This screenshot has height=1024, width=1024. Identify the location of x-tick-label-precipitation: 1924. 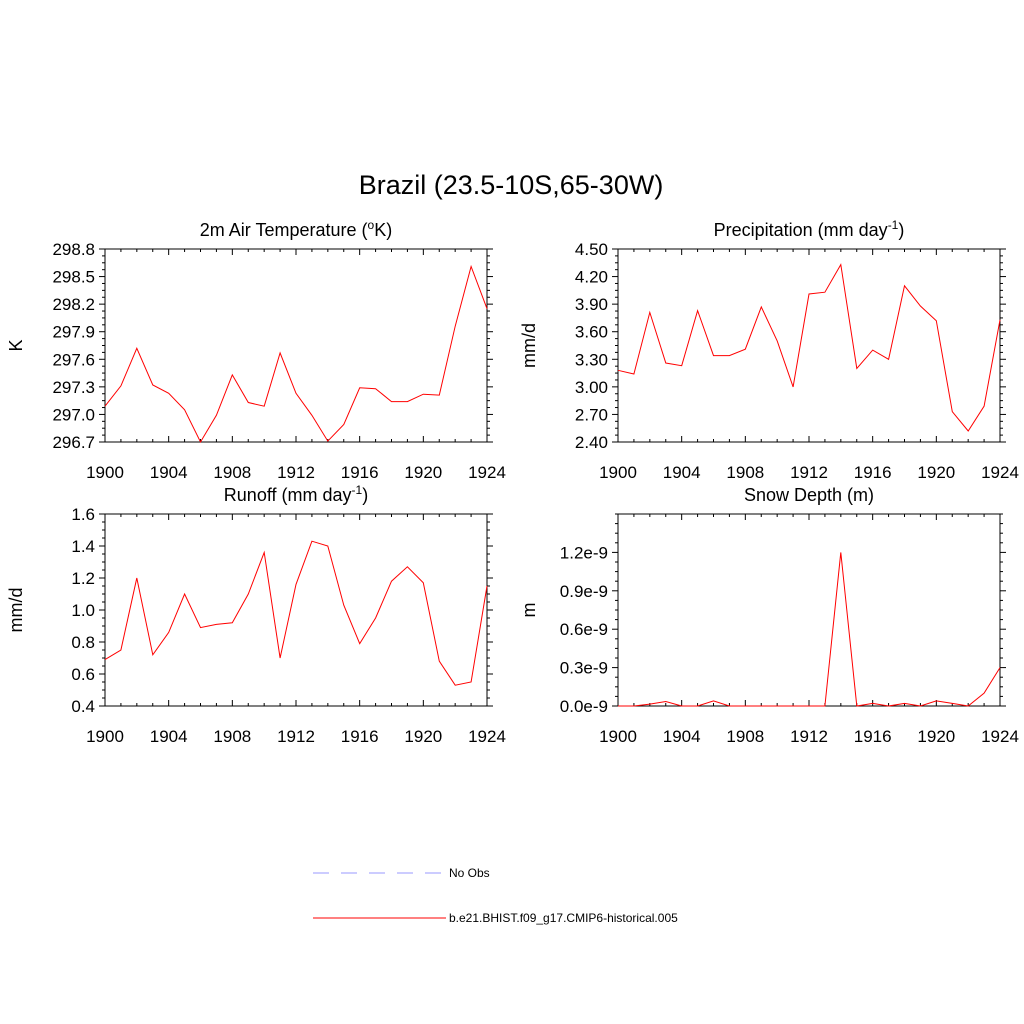
(1000, 472).